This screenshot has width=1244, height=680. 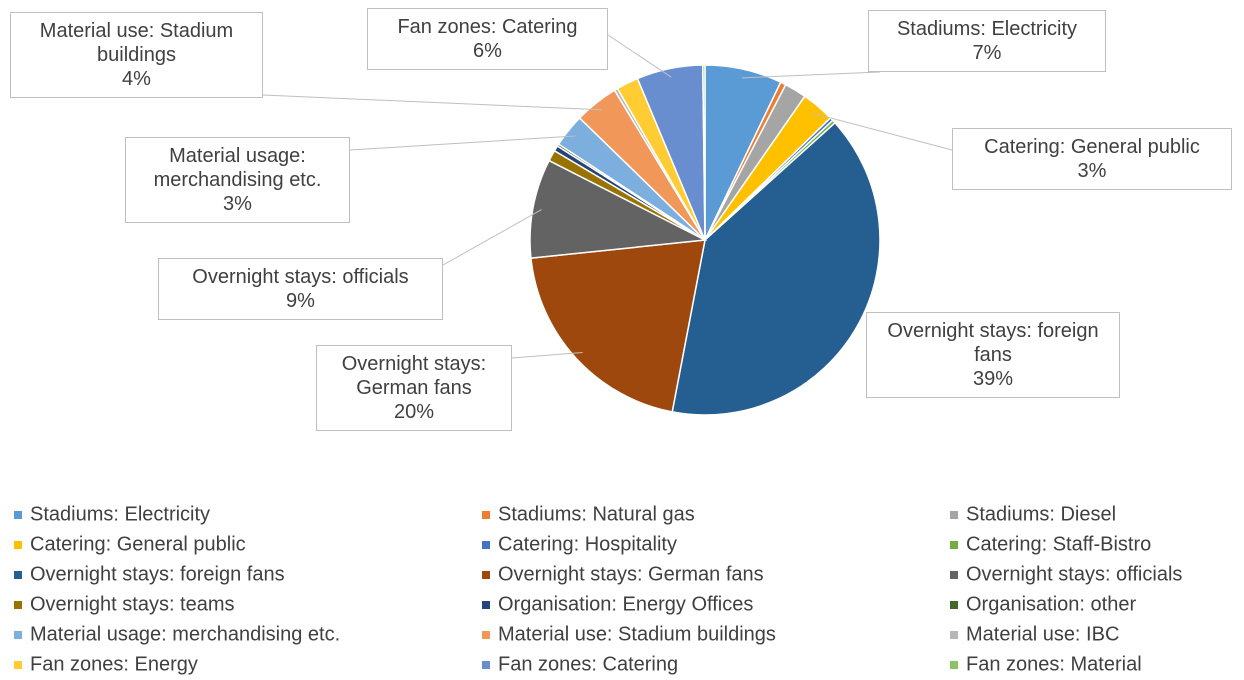 What do you see at coordinates (300, 301) in the screenshot?
I see `callout-value: 9%` at bounding box center [300, 301].